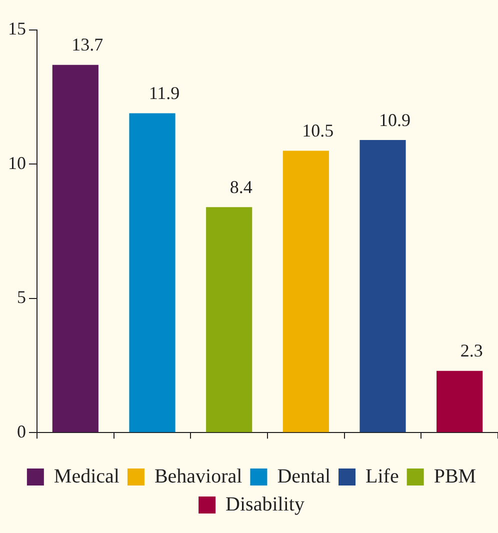  Describe the element at coordinates (17, 28) in the screenshot. I see `y-tick-label: 15` at that location.